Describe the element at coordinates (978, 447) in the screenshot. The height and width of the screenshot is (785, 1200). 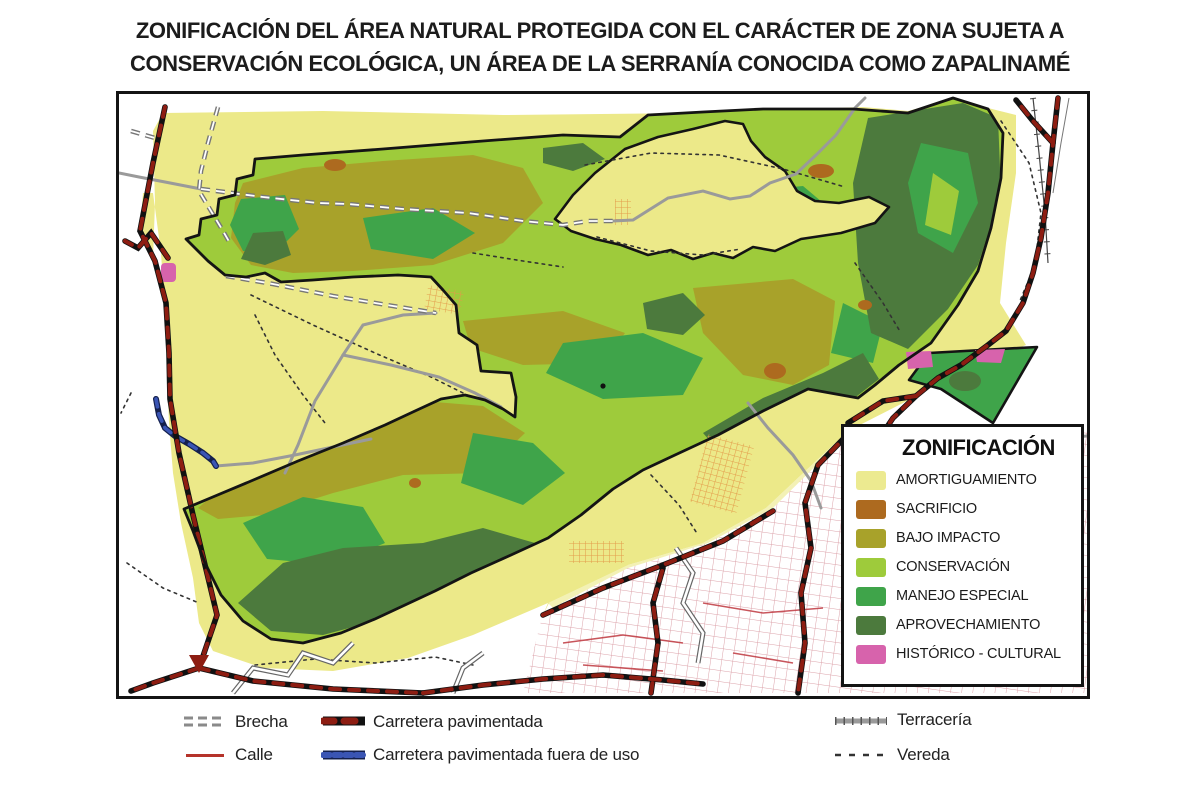
I see `zonification-legend-title: ZONIFICACIÓN` at that location.